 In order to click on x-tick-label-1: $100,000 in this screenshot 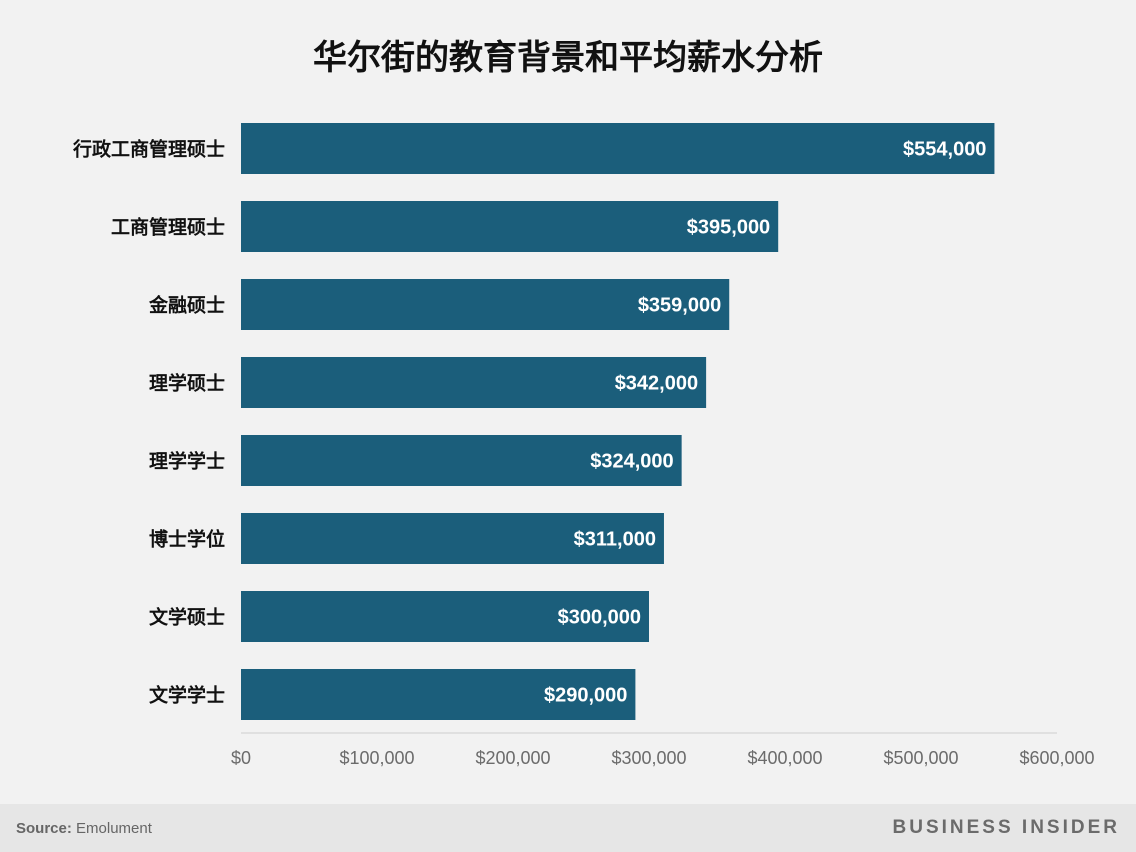, I will do `click(376, 758)`.